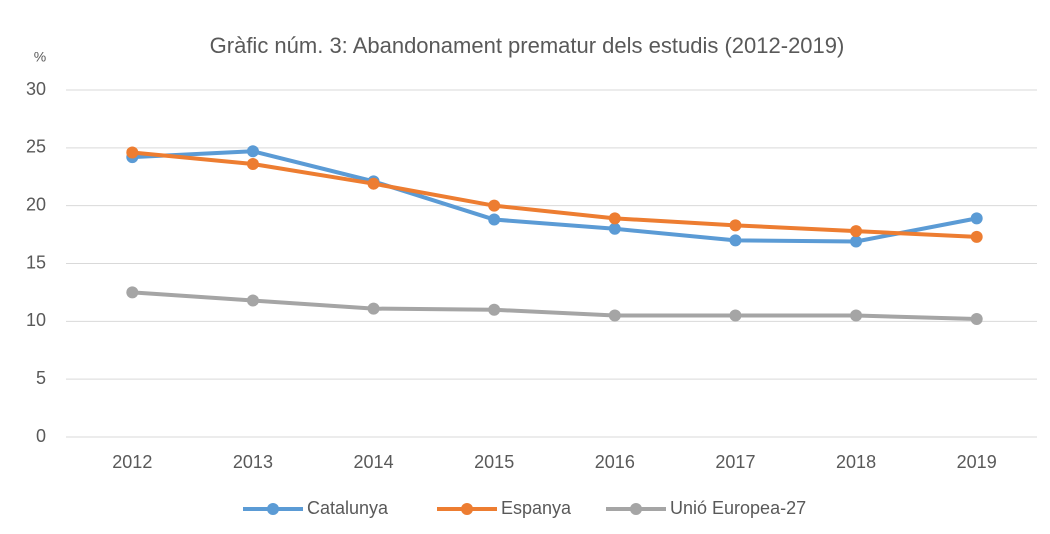 This screenshot has width=1050, height=534. What do you see at coordinates (348, 508) in the screenshot?
I see `legend-label: Catalunya` at bounding box center [348, 508].